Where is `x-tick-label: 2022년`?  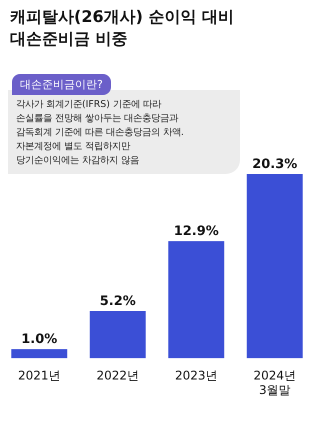 x-tick-label: 2022년 is located at coordinates (118, 375).